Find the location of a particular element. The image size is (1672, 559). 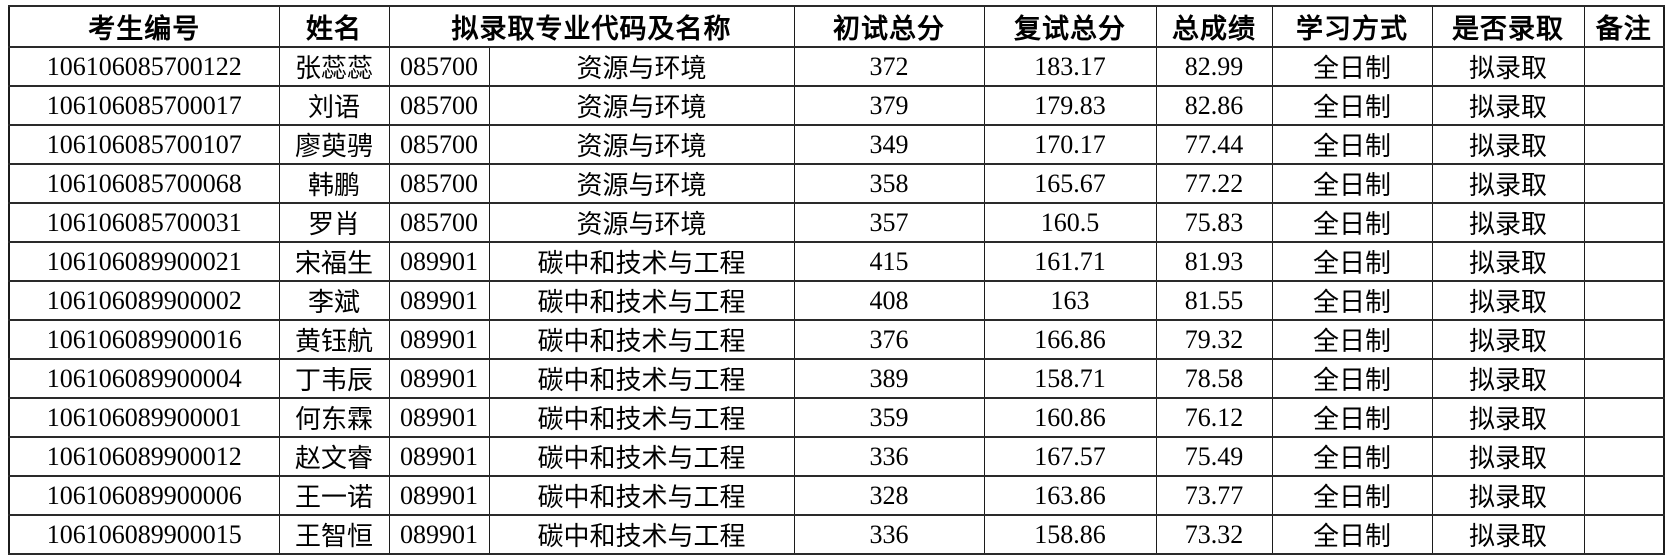

cell-name: 韩鹏 is located at coordinates (334, 183).